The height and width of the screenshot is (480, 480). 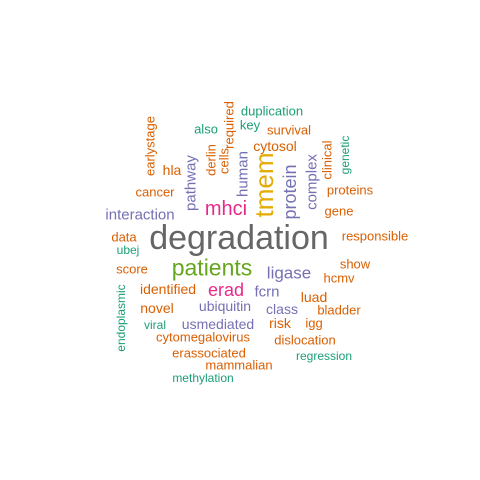 What do you see at coordinates (314, 297) in the screenshot?
I see `word-luad: luad` at bounding box center [314, 297].